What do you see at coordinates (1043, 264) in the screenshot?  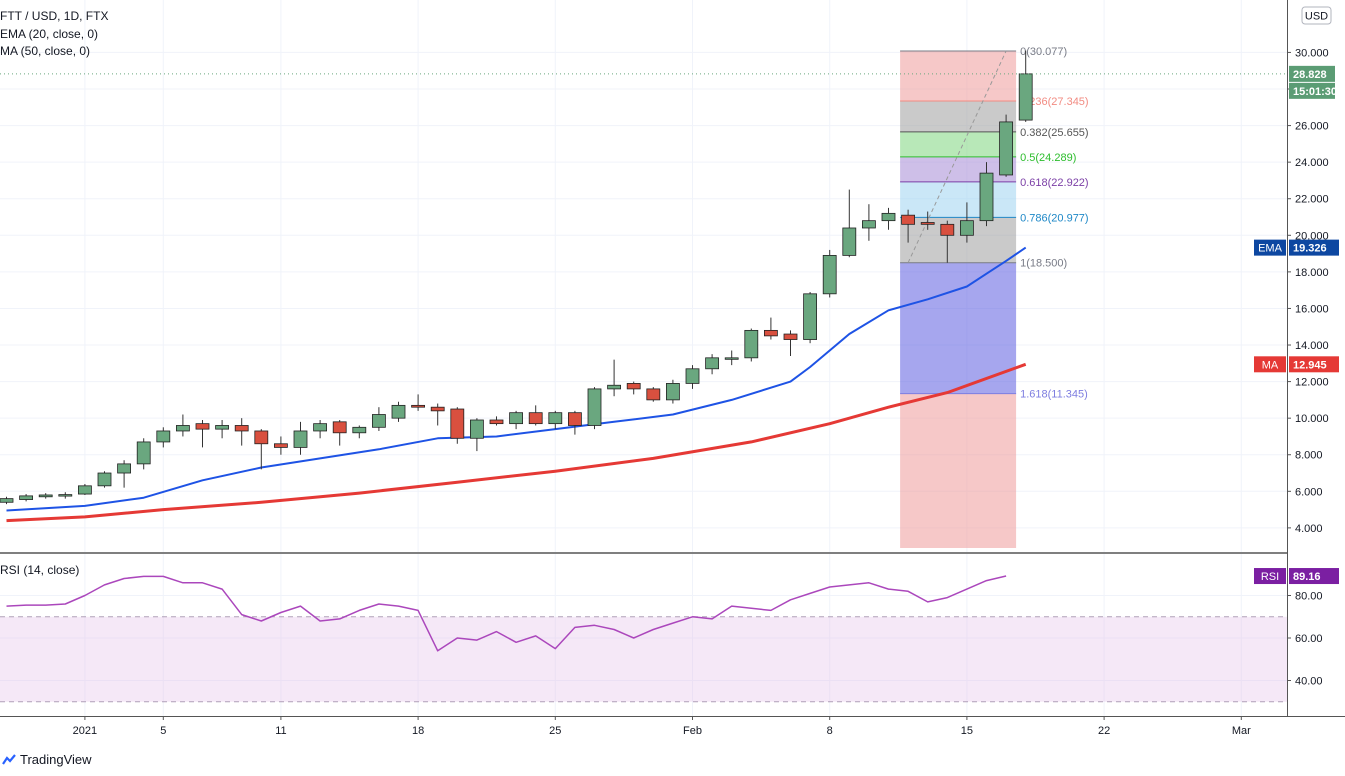 I see `fib-level-label: 1(18.500)` at bounding box center [1043, 264].